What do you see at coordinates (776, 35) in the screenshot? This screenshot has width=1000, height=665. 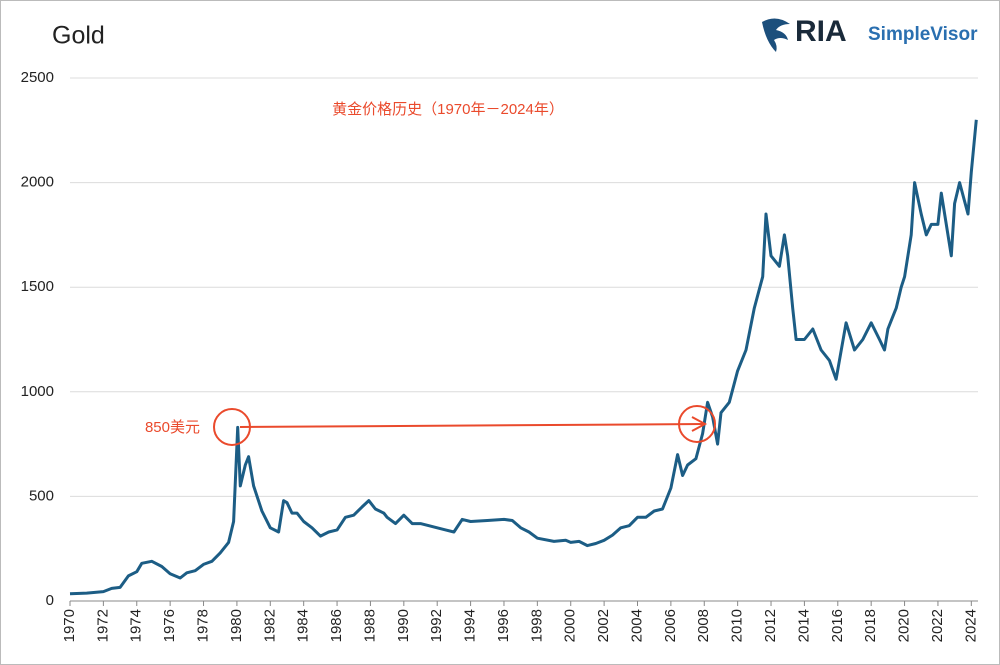 I see `logo-icon` at bounding box center [776, 35].